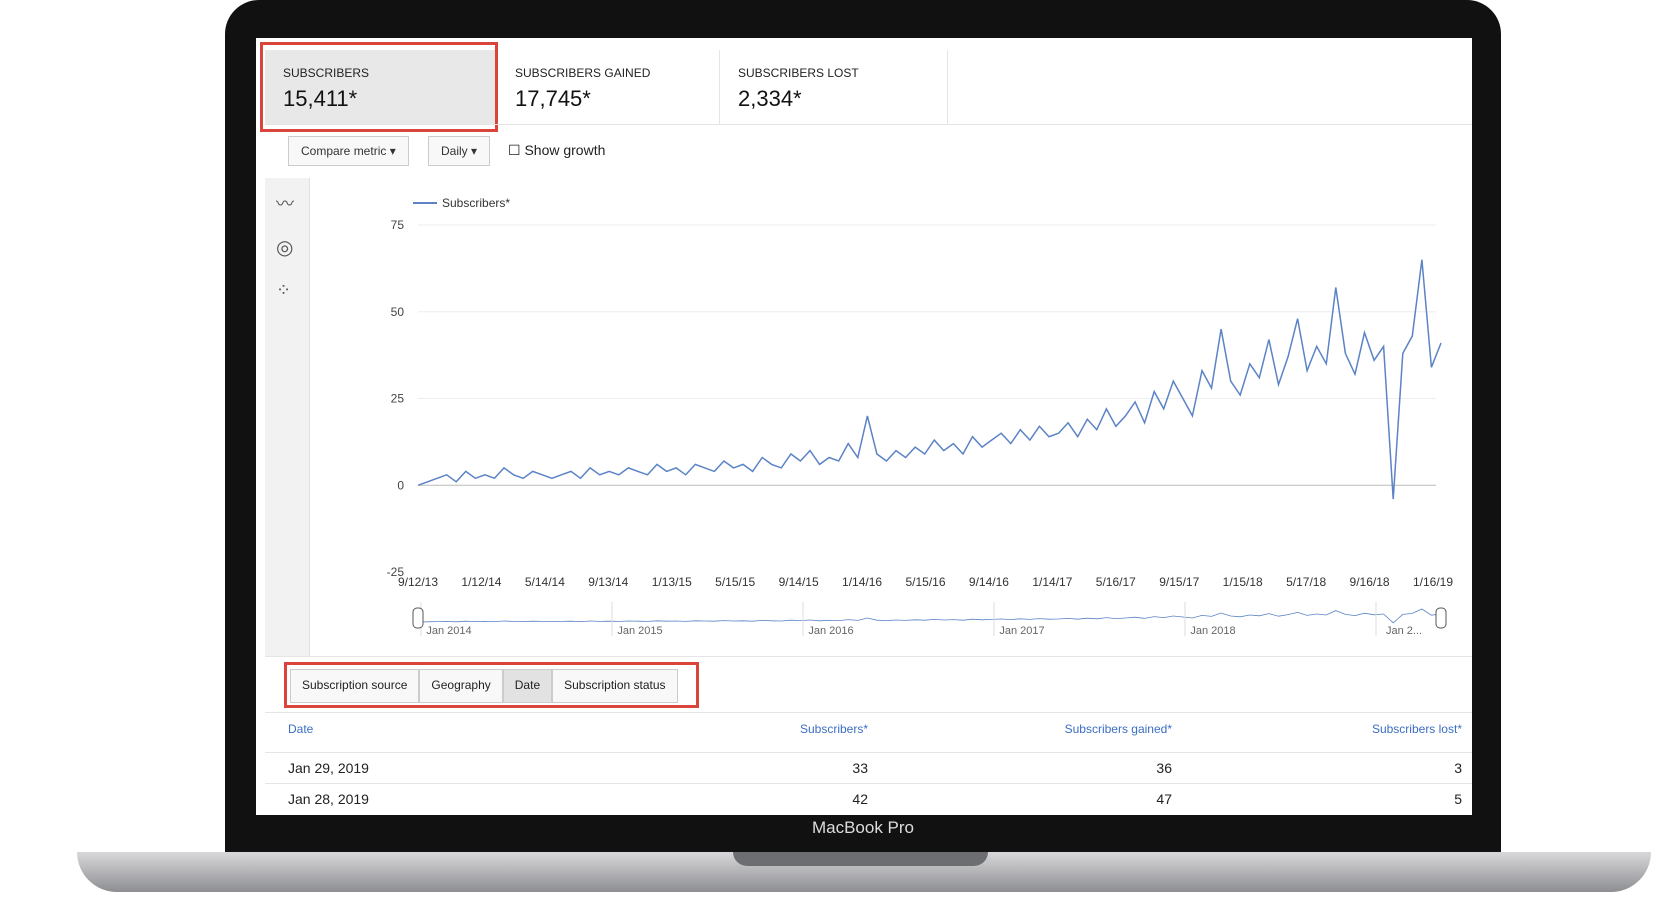 This screenshot has width=1680, height=900. I want to click on column-header: Subscribers*, so click(833, 729).